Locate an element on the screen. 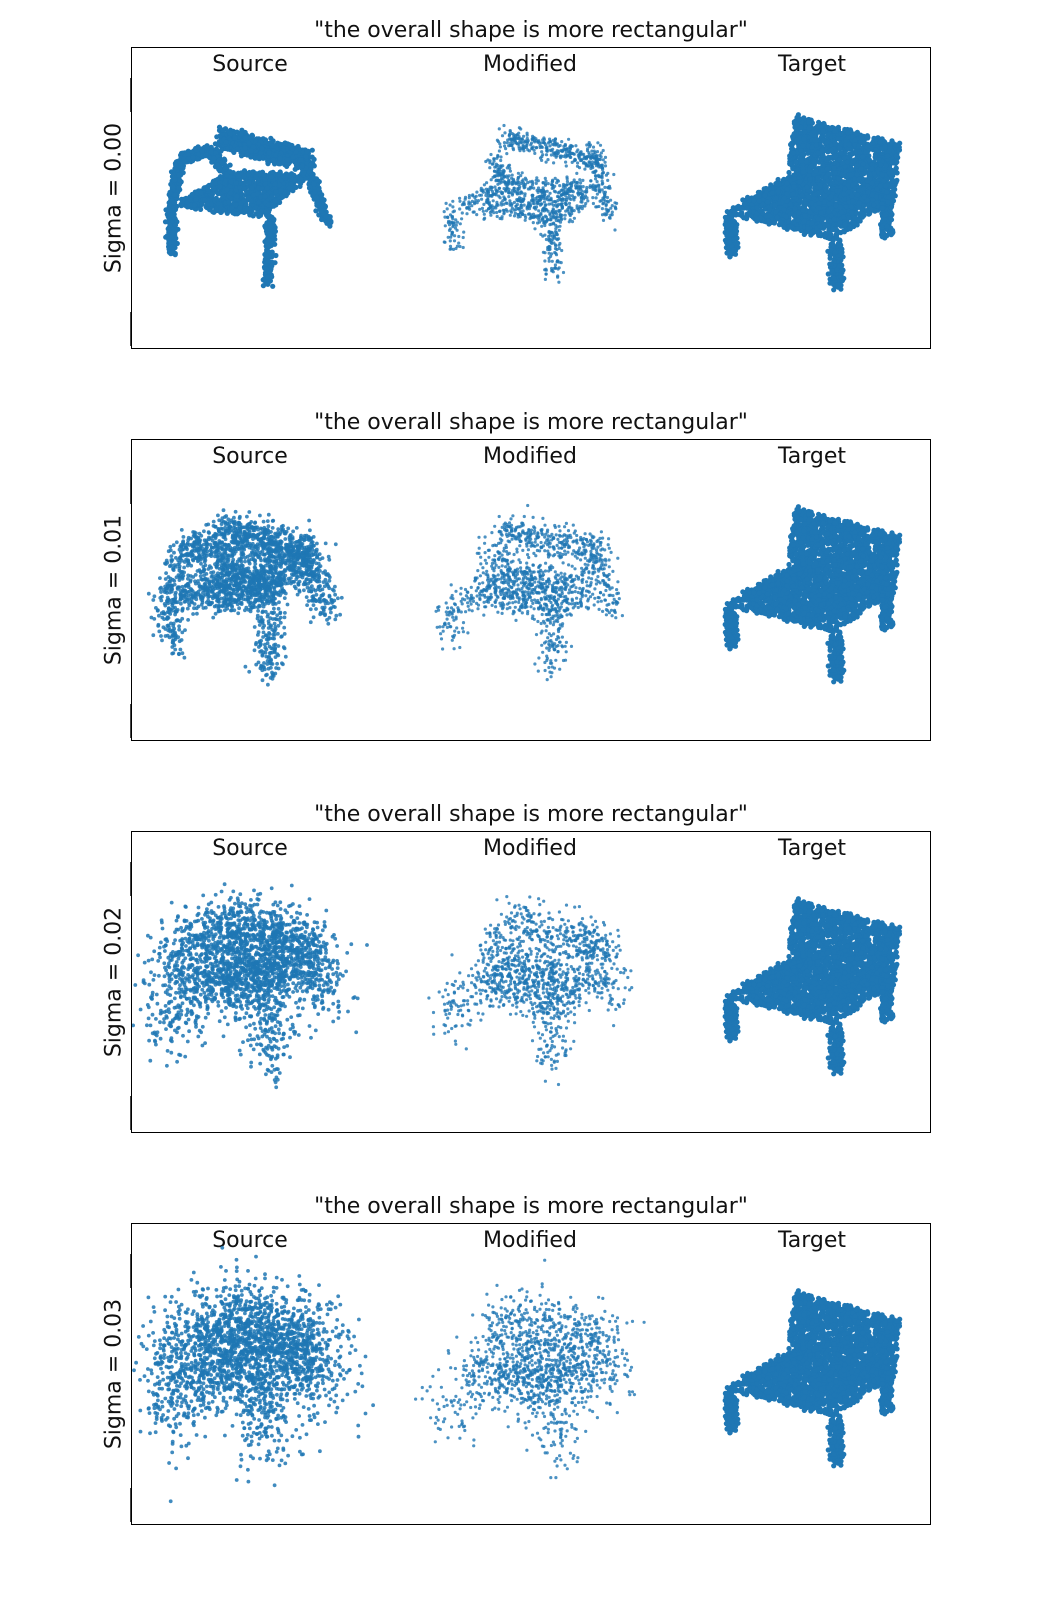 The width and height of the screenshot is (1050, 1600). y-label-wrap: Sigma = 0.03 is located at coordinates (114, 1374).